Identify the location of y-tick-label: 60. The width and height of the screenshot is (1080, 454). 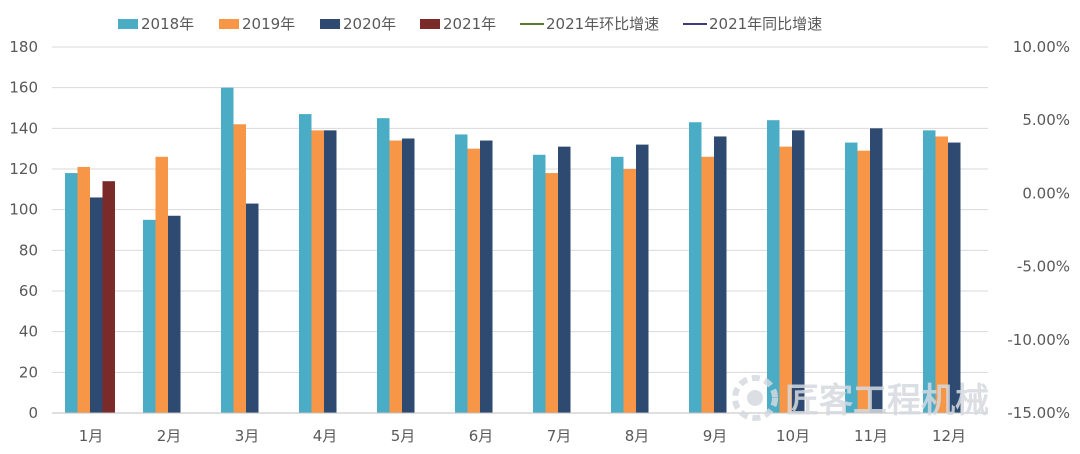
(28, 291).